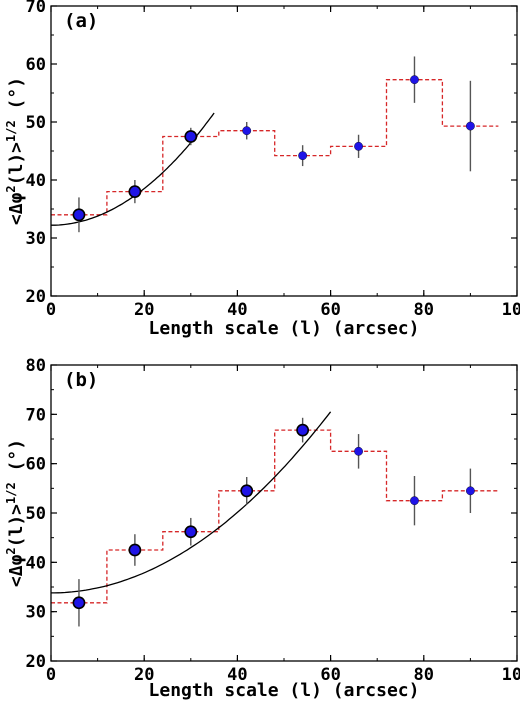 The width and height of the screenshot is (520, 701). I want to click on y-tick-label: 80, so click(36, 366).